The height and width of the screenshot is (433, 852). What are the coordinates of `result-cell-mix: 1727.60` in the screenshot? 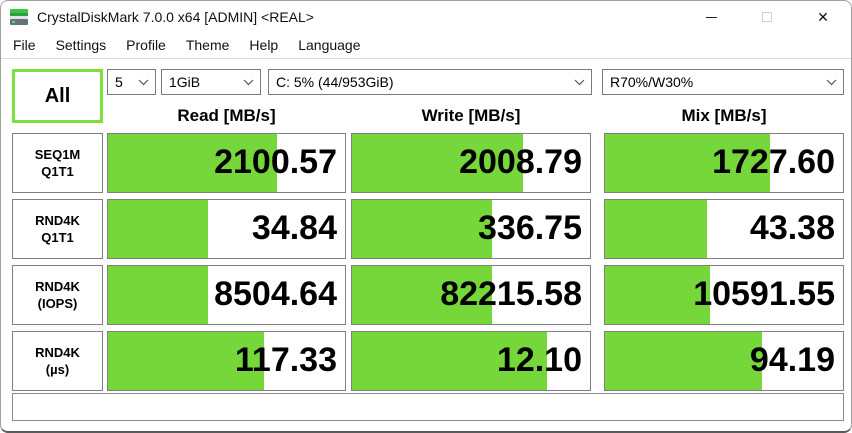 It's located at (724, 163).